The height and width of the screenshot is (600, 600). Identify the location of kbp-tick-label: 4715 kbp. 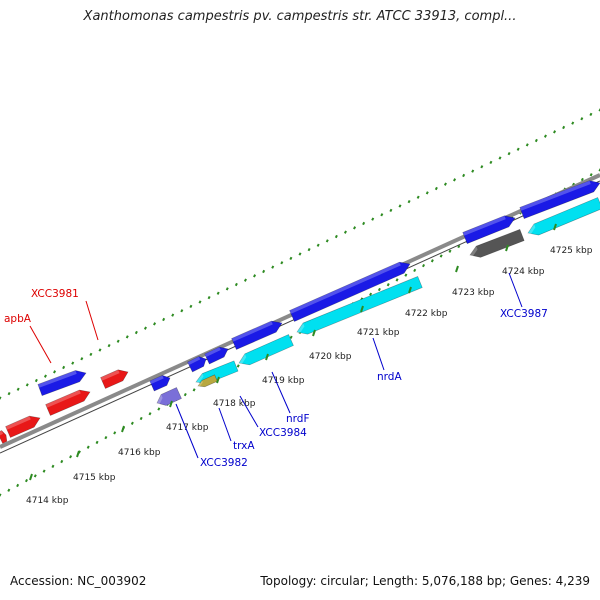
(94, 478).